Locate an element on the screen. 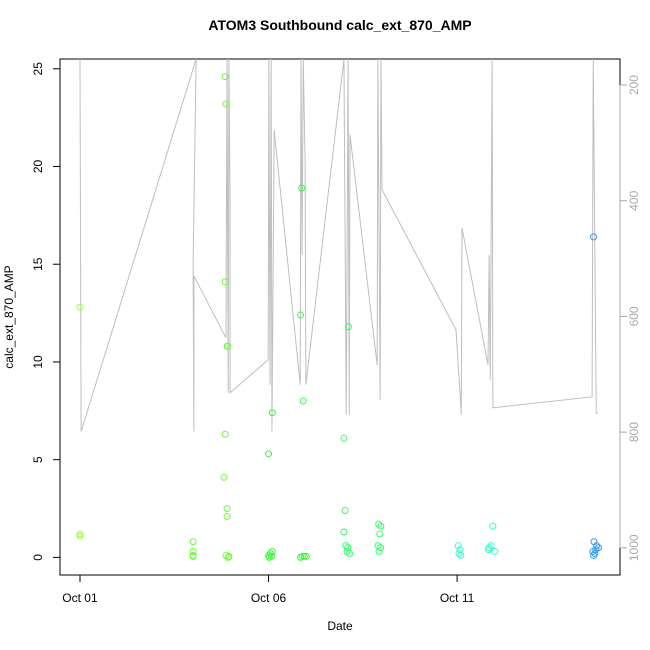  y2-tick-label: 400 is located at coordinates (634, 200).